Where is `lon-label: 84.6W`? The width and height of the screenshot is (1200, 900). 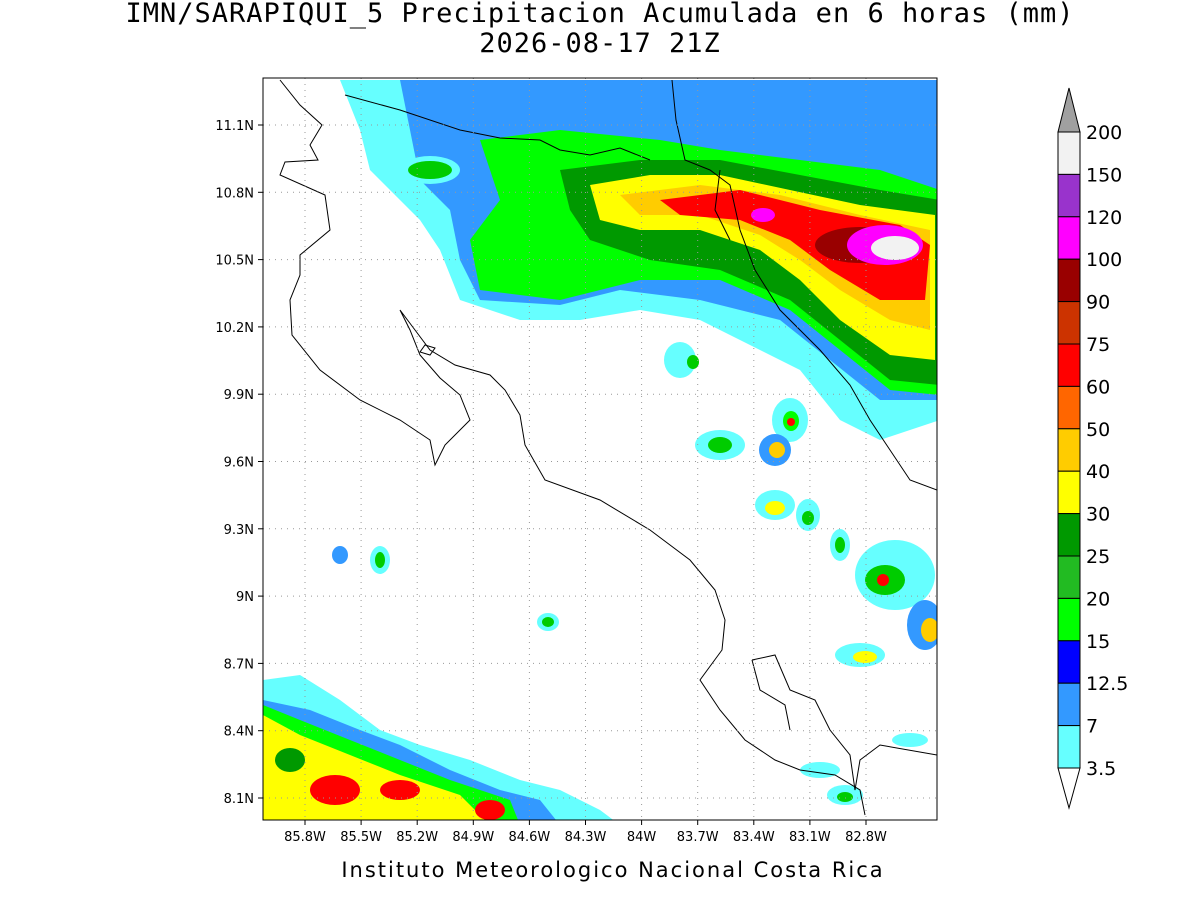
lon-label: 84.6W is located at coordinates (529, 837).